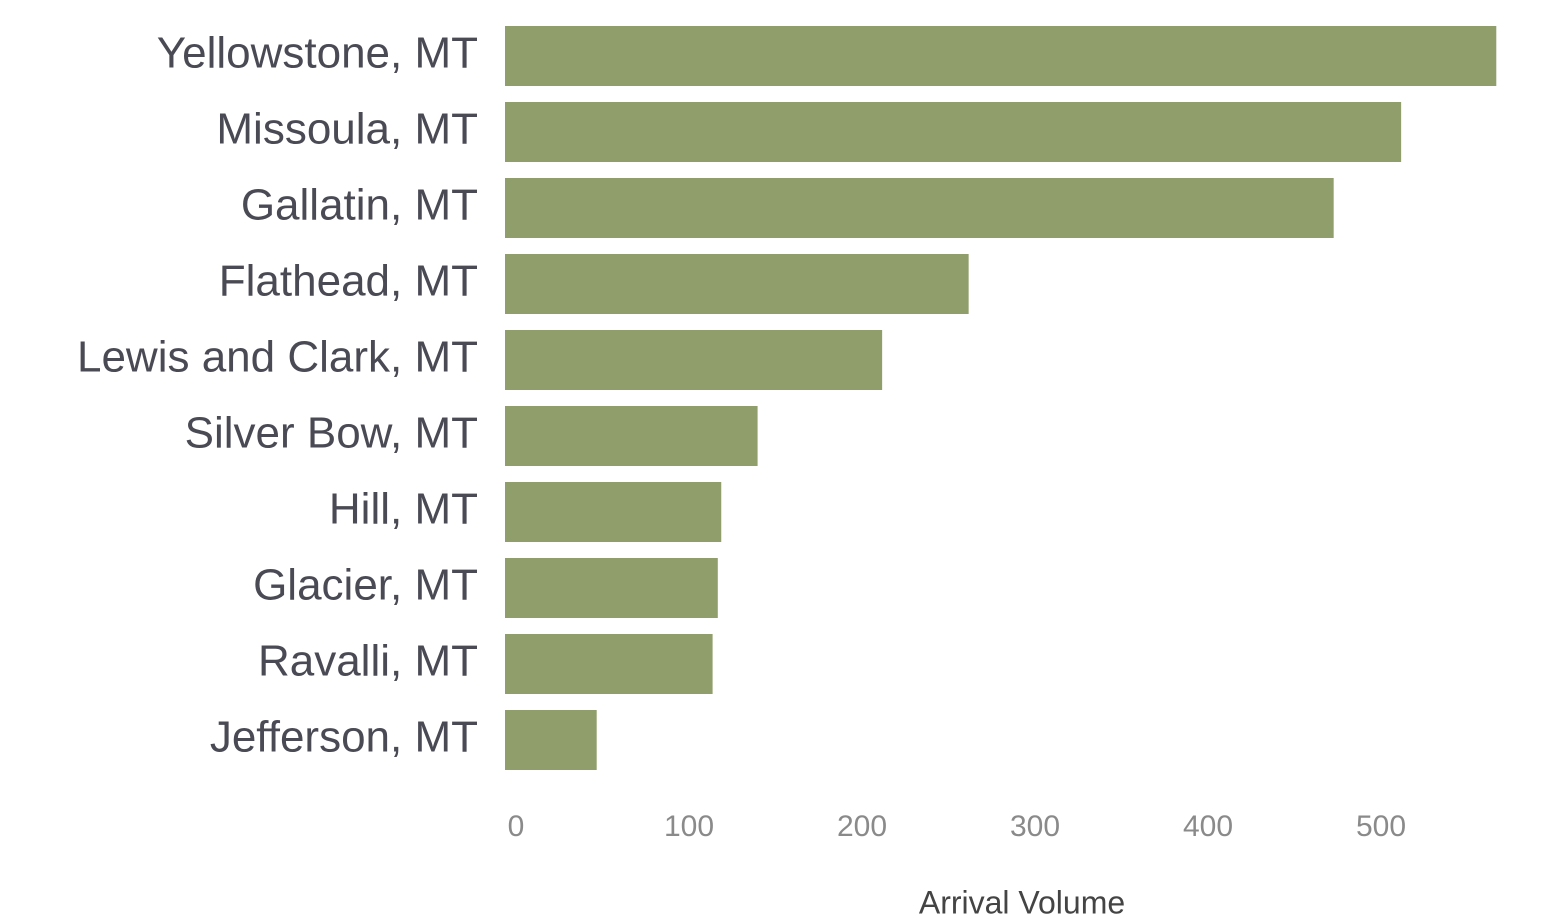  I want to click on y-tick-label: Missoula, MT, so click(347, 129).